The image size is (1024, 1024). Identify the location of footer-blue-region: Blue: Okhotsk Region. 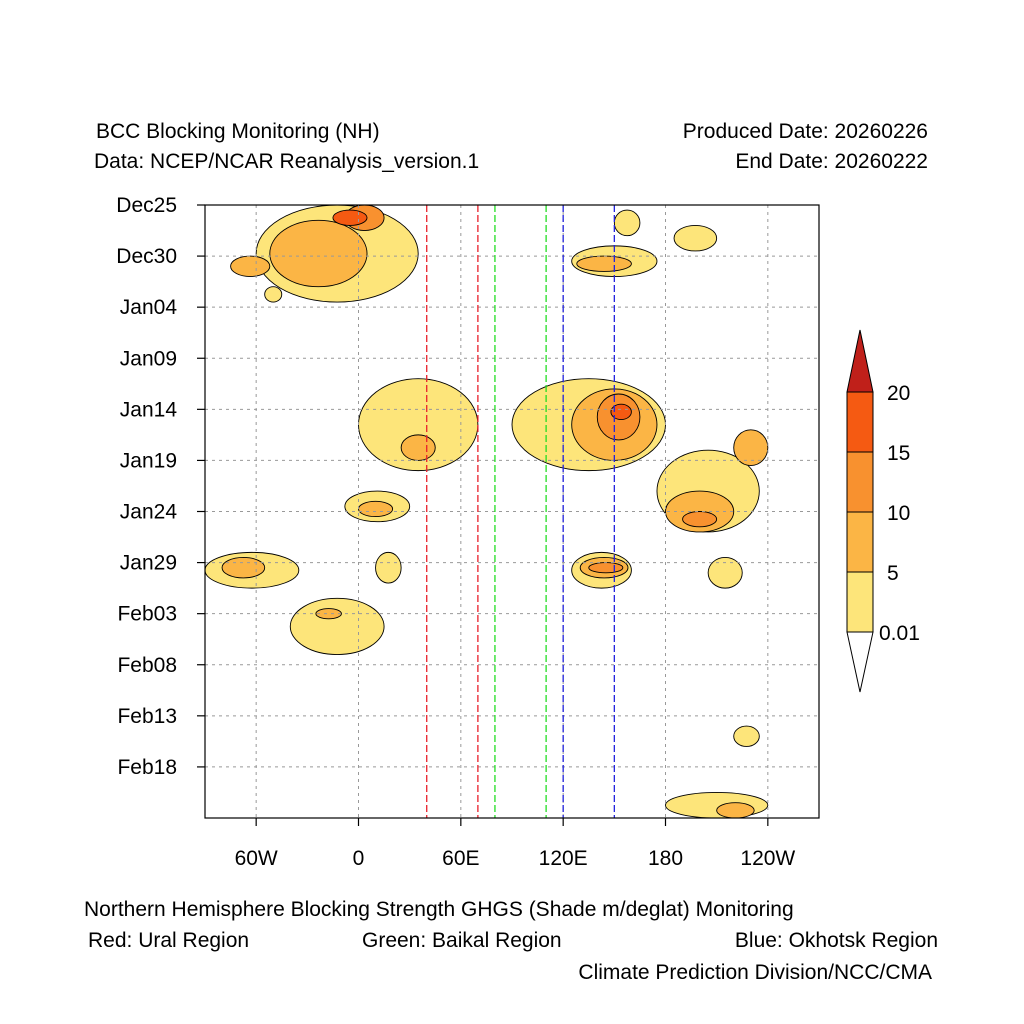
(836, 940).